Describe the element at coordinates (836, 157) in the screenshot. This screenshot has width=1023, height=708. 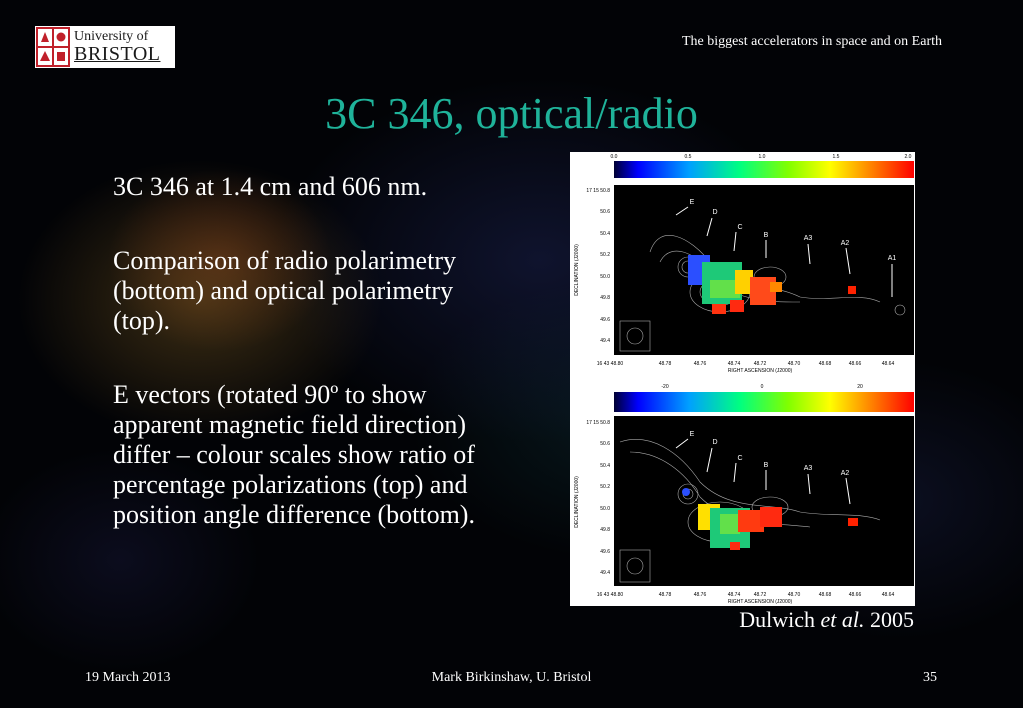
I see `colorbar-tick: 1.5` at that location.